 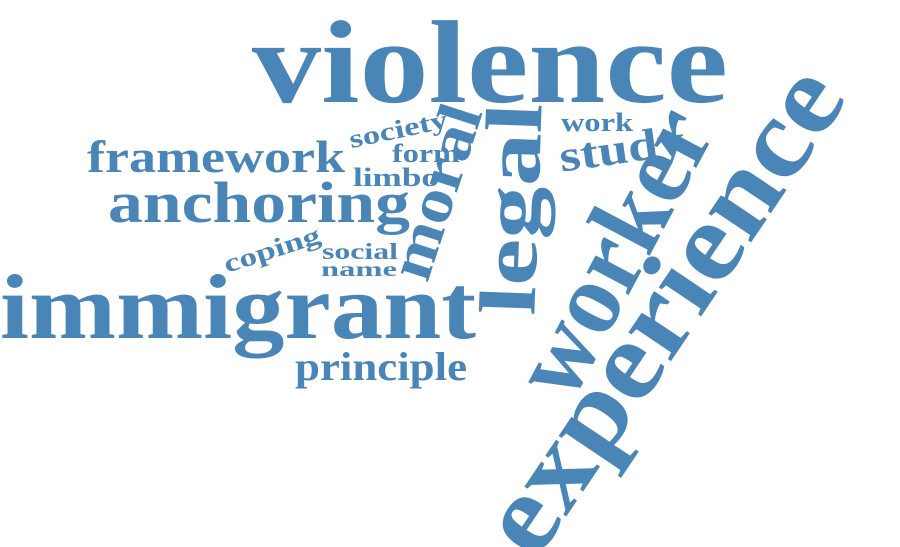 What do you see at coordinates (216, 156) in the screenshot?
I see `word-framework: framework` at bounding box center [216, 156].